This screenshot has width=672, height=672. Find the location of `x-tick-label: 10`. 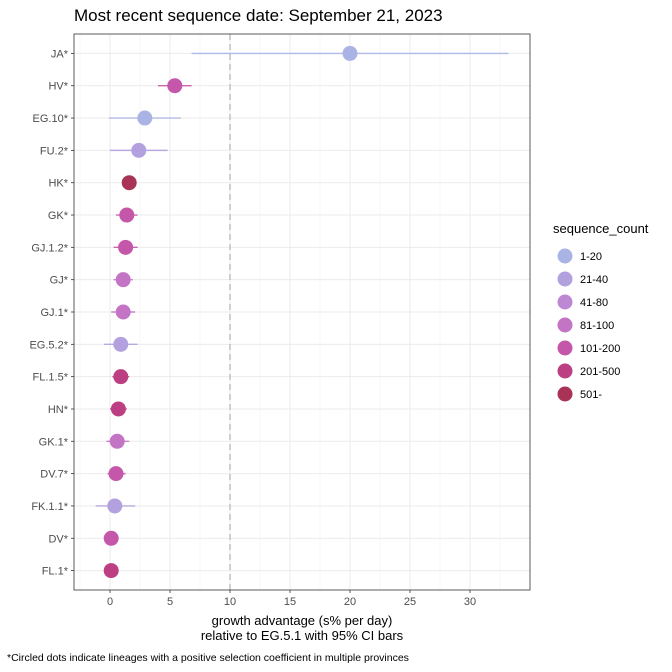

x-tick-label: 10 is located at coordinates (230, 602).